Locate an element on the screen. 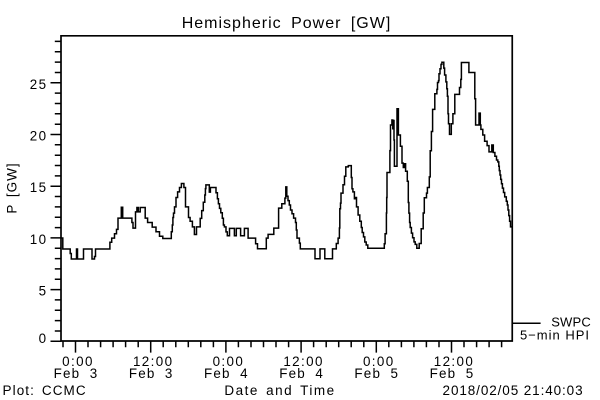  svg-text: Date and Time is located at coordinates (279, 390).